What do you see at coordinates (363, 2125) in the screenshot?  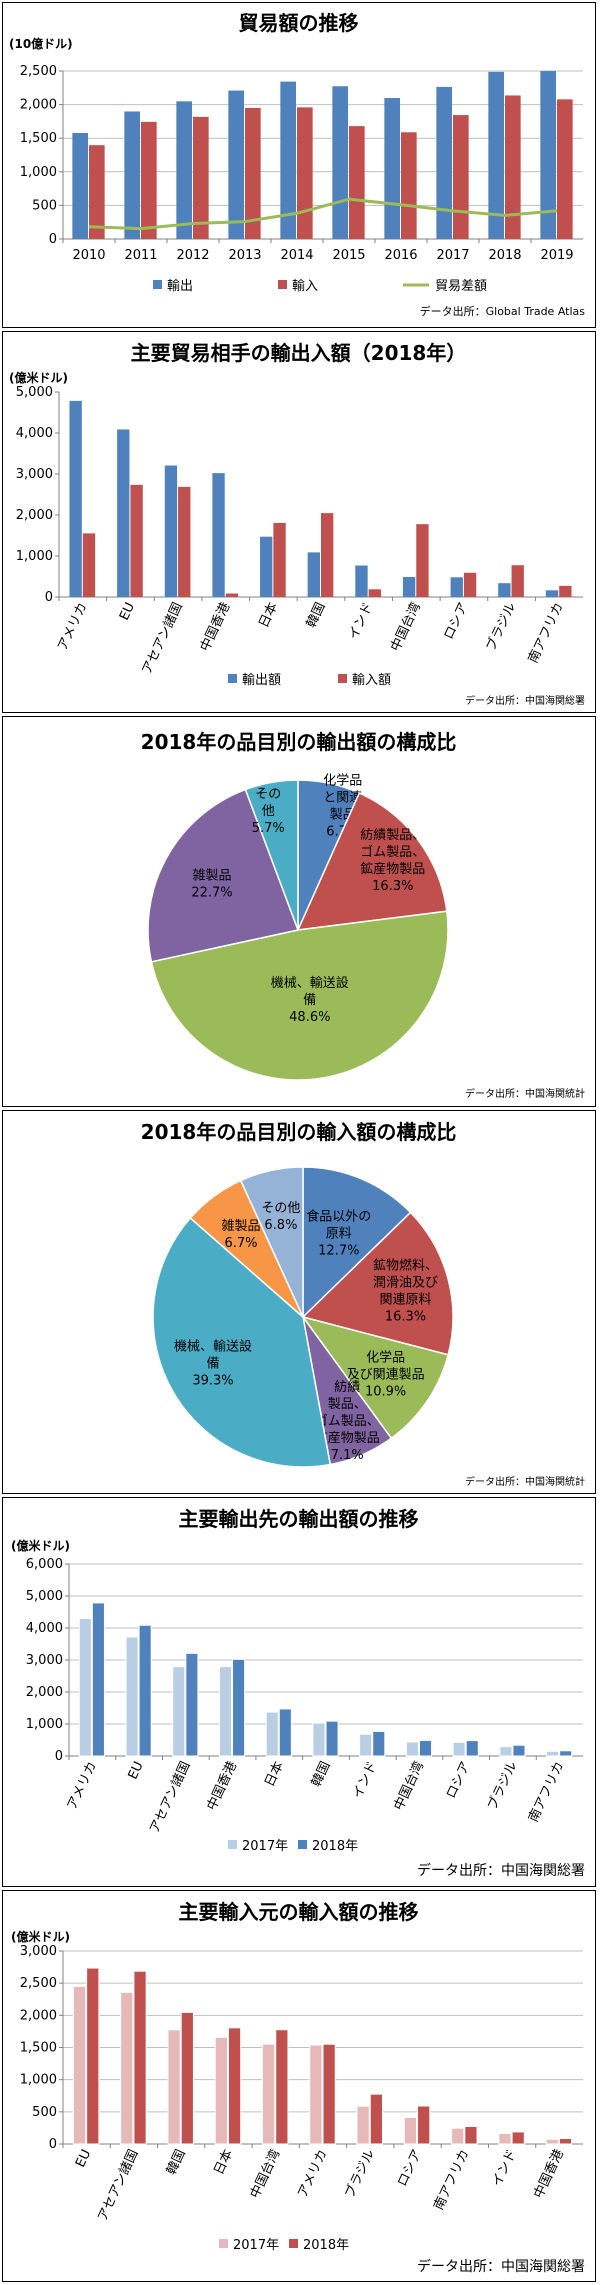 I see `bar-2017年-ブラジル` at bounding box center [363, 2125].